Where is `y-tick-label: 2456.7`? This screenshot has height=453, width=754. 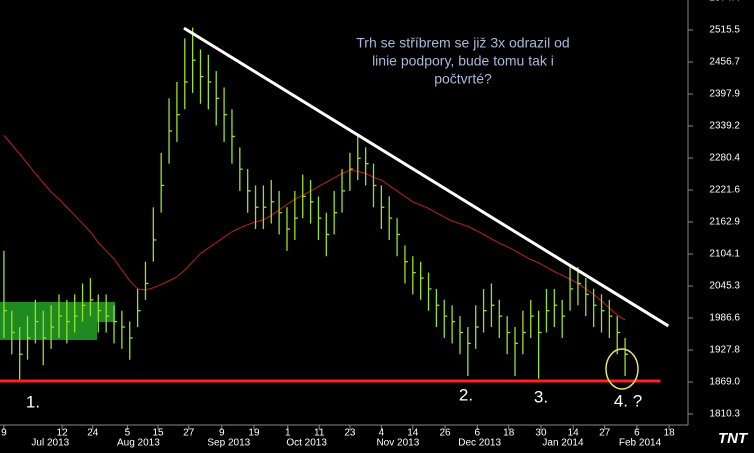
y-tick-label: 2456.7 is located at coordinates (724, 62).